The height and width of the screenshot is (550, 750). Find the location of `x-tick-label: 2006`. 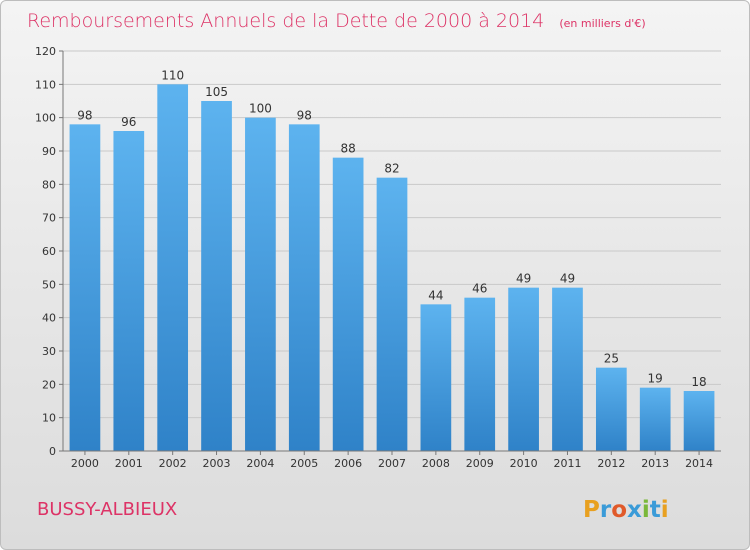

x-tick-label: 2006 is located at coordinates (348, 463).